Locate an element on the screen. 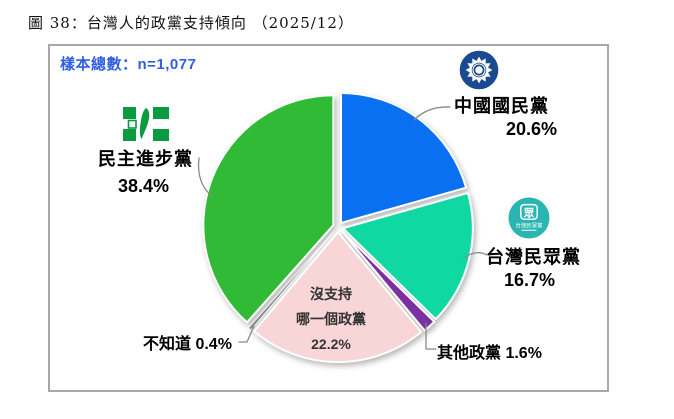 This screenshot has height=419, width=674. pie-slice-kmt is located at coordinates (404, 158).